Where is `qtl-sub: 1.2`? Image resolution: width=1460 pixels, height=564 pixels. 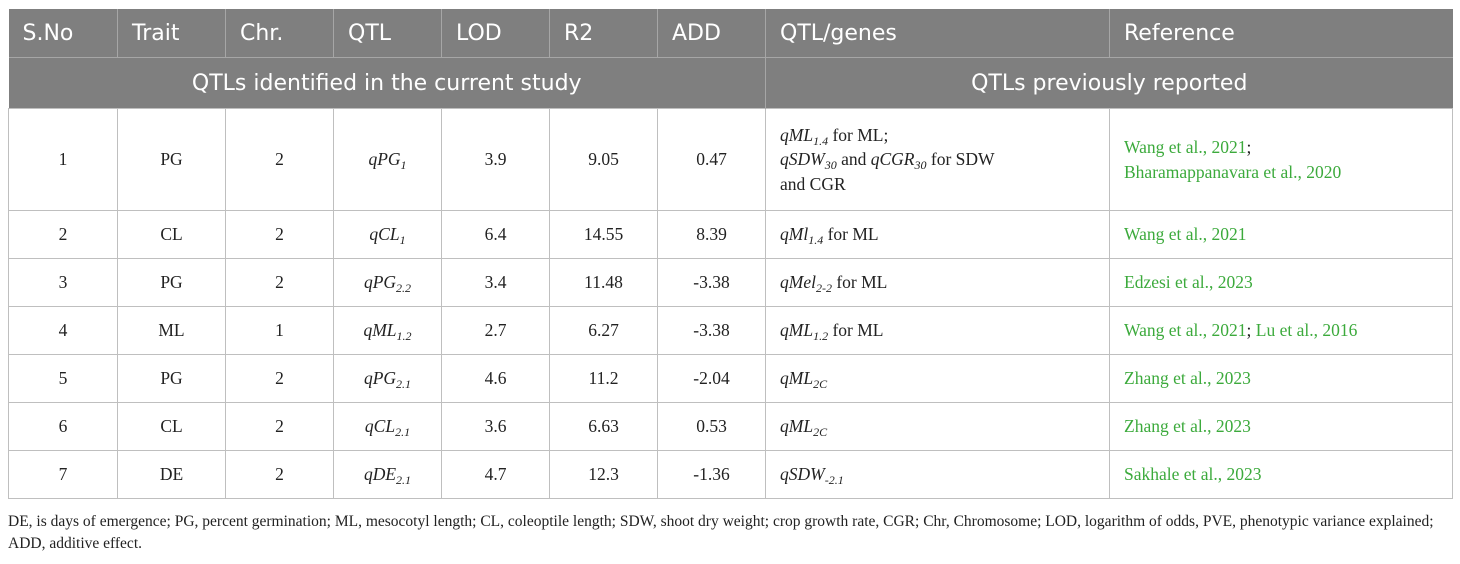 qtl-sub: 1.2 is located at coordinates (404, 336).